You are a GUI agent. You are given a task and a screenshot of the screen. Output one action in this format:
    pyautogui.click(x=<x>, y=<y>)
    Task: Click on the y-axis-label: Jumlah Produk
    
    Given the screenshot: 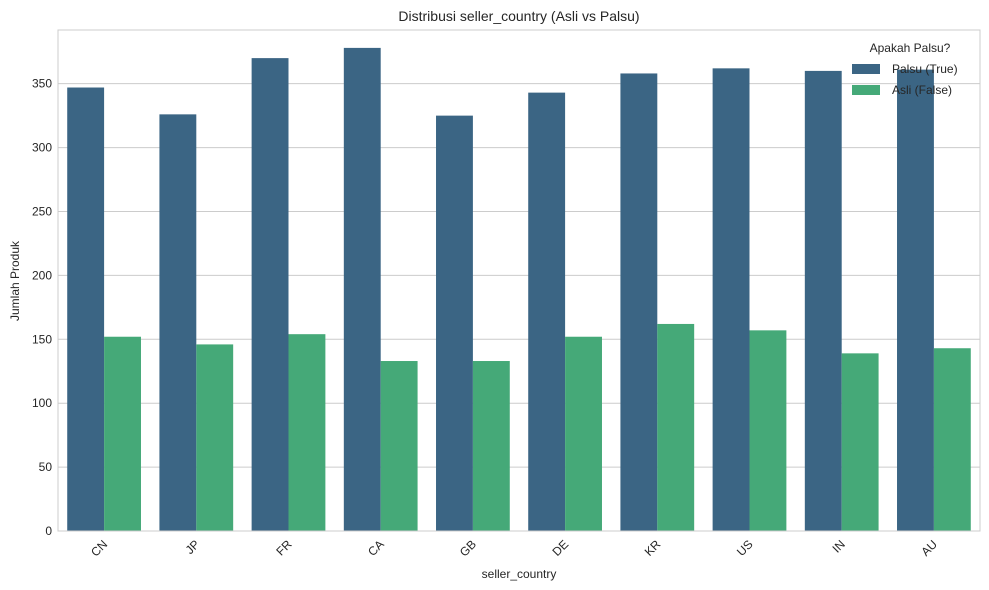 What is the action you would take?
    pyautogui.click(x=15, y=280)
    